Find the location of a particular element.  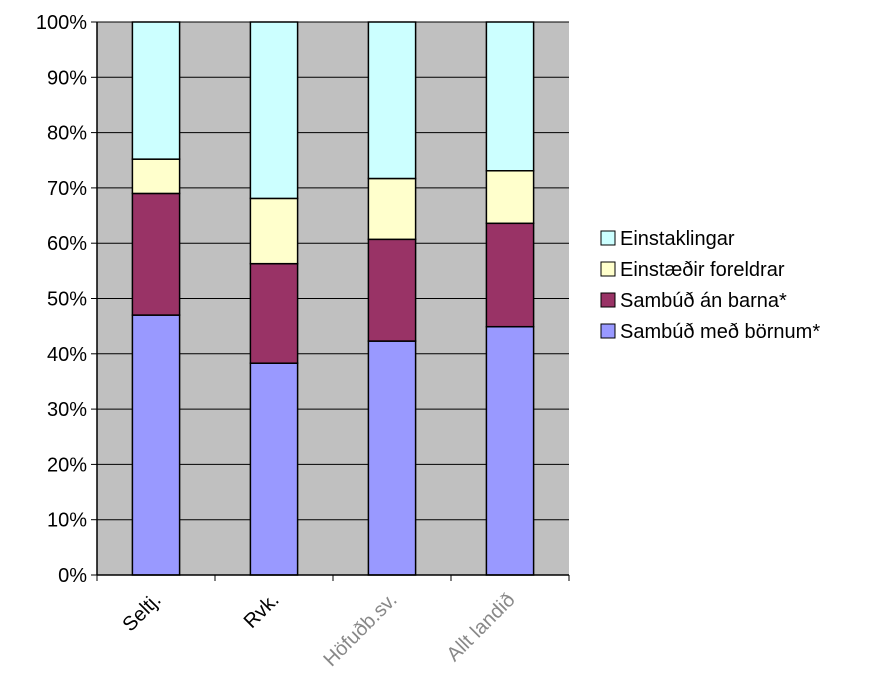

y-tick-label: 40% is located at coordinates (67, 355).